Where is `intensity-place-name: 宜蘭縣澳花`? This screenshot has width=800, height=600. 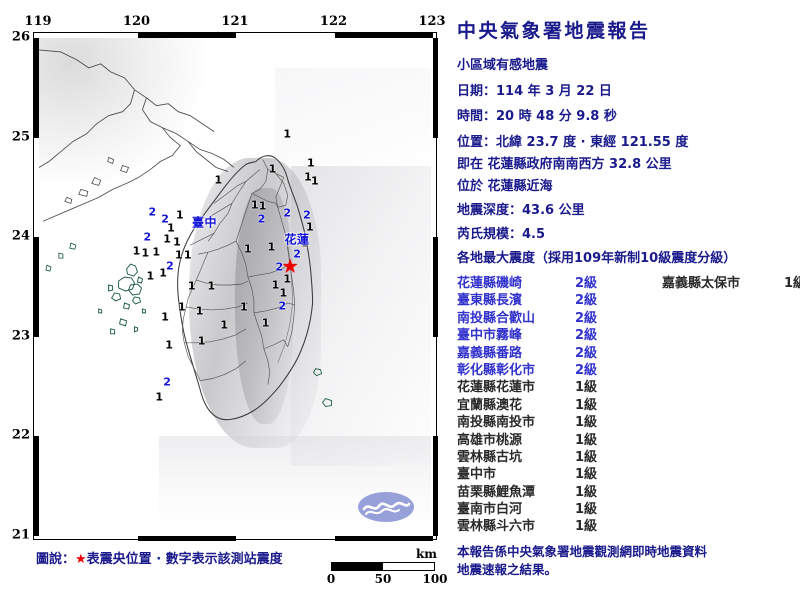 intensity-place-name: 宜蘭縣澳花 is located at coordinates (490, 405).